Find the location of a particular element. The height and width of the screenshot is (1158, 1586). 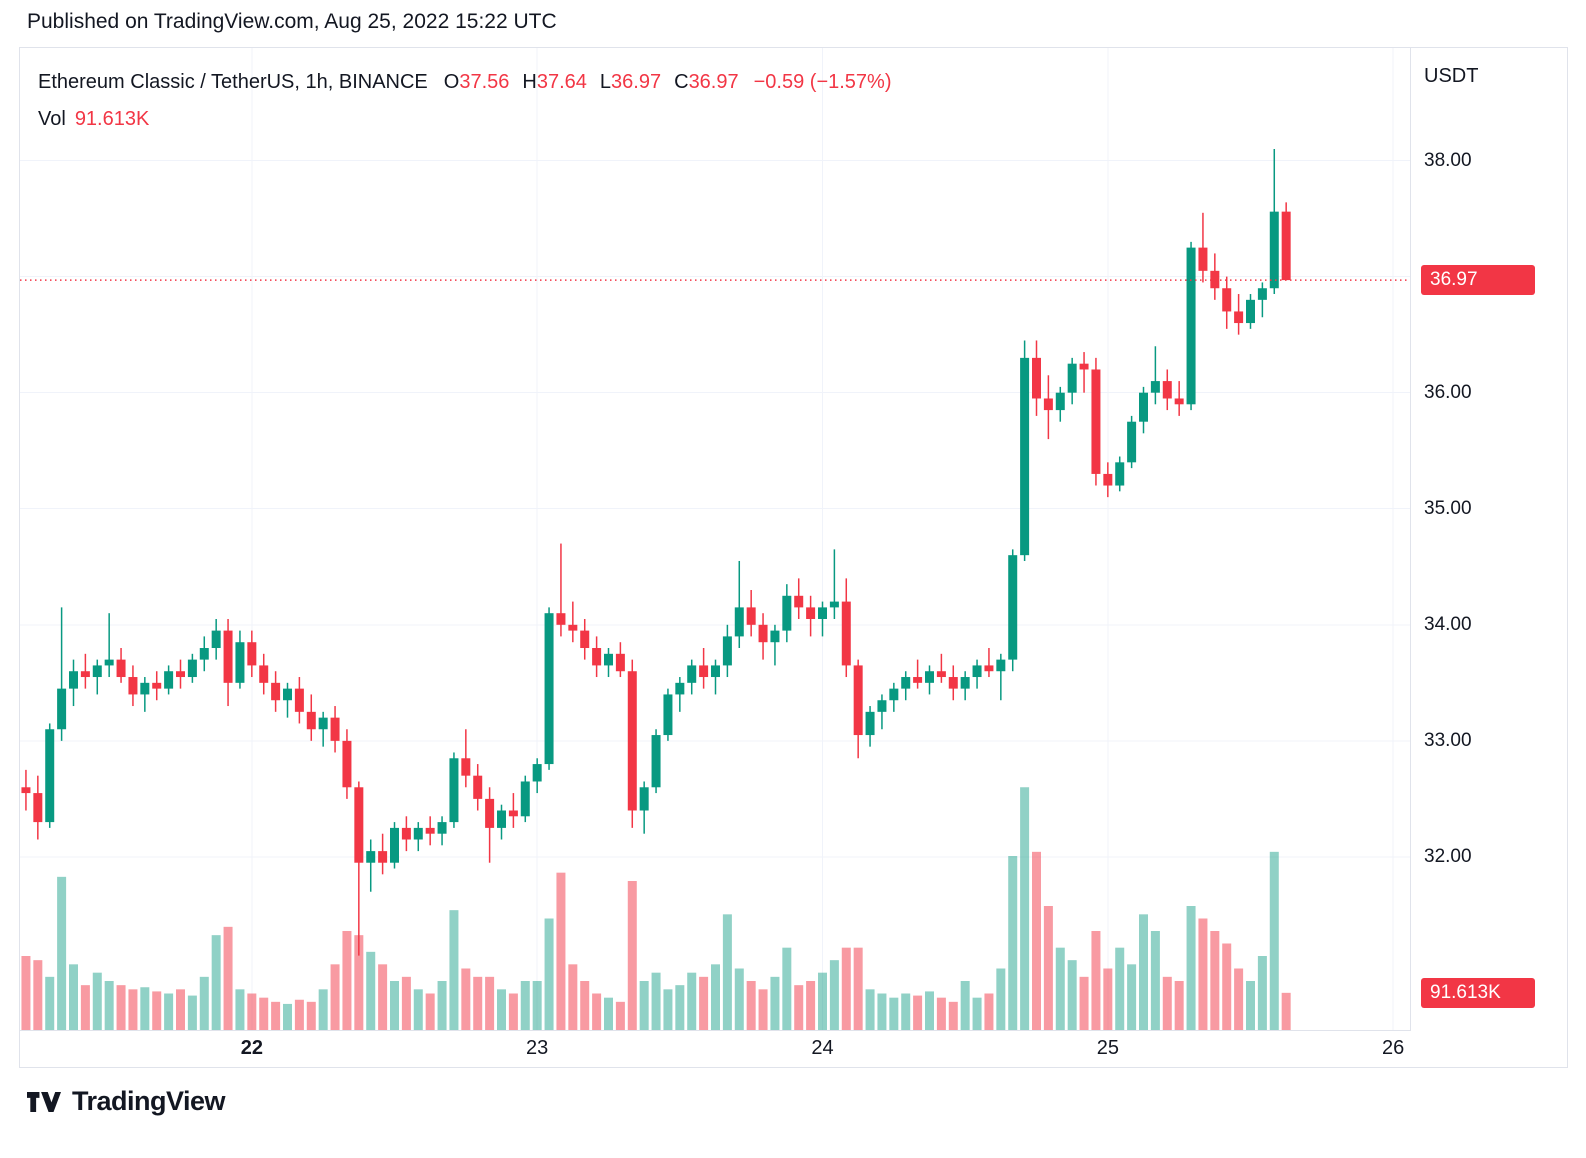

time-tick-label: 24 is located at coordinates (822, 1048).